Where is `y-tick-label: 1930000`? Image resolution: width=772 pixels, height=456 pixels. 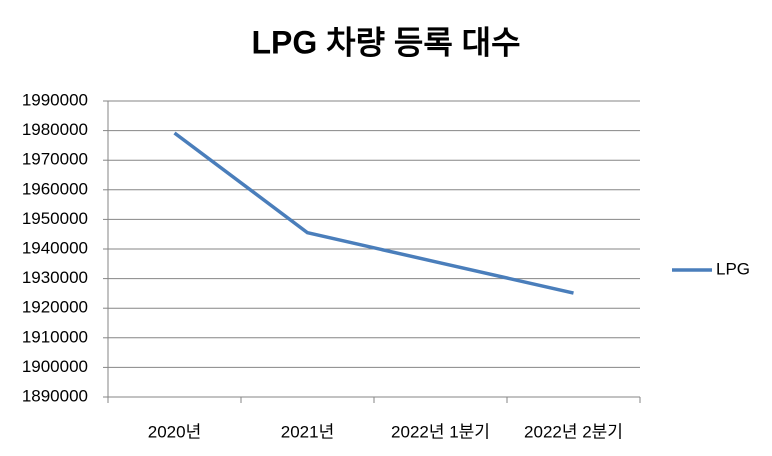
y-tick-label: 1930000 is located at coordinates (55, 277).